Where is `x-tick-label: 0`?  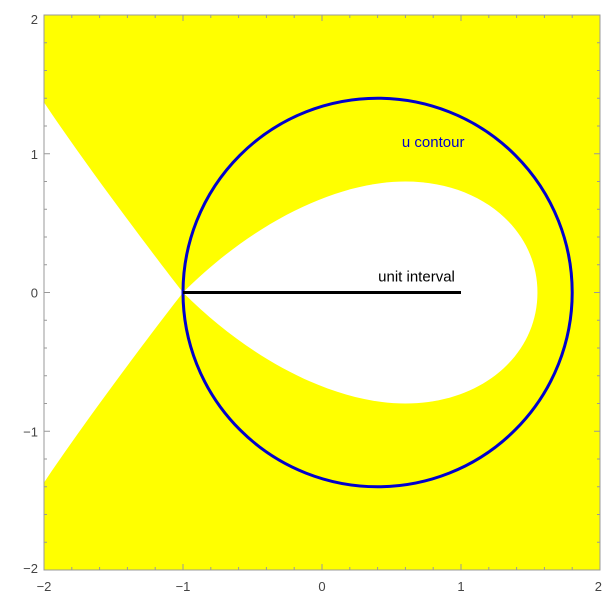 x-tick-label: 0 is located at coordinates (321, 586).